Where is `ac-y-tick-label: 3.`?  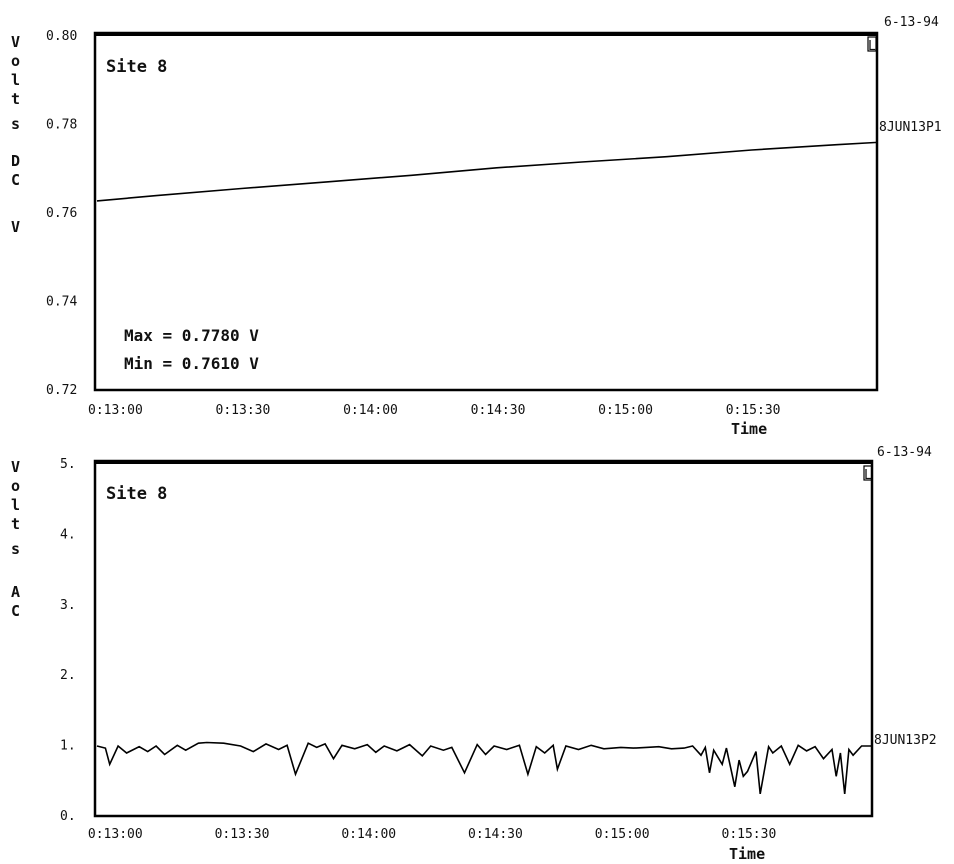 ac-y-tick-label: 3. is located at coordinates (68, 605).